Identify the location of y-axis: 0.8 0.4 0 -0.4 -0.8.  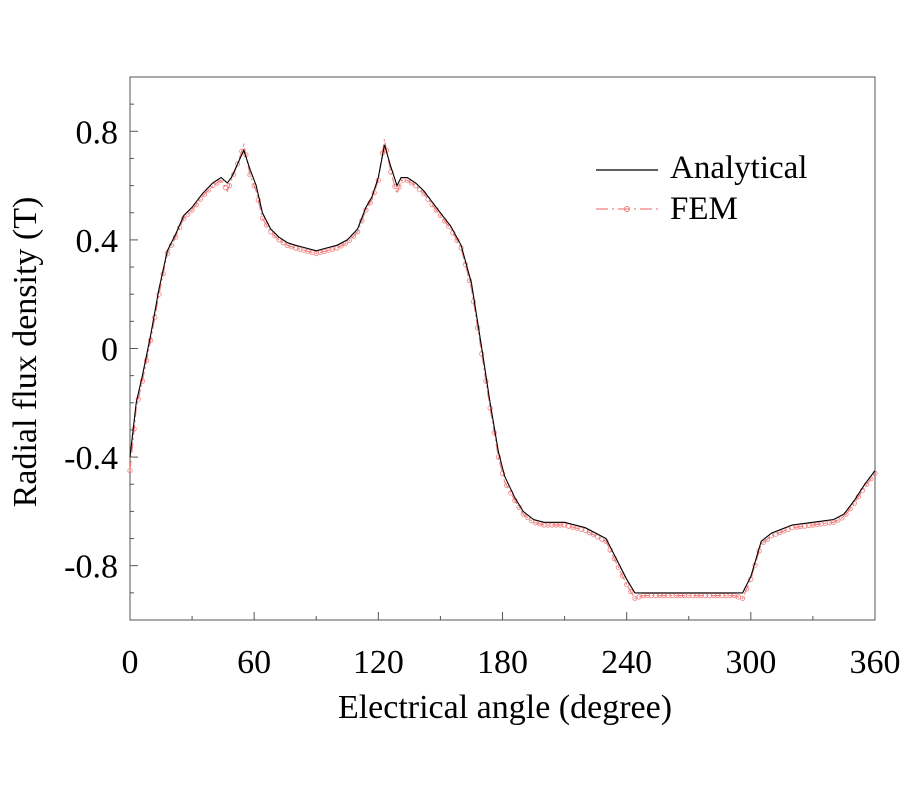
(101, 348).